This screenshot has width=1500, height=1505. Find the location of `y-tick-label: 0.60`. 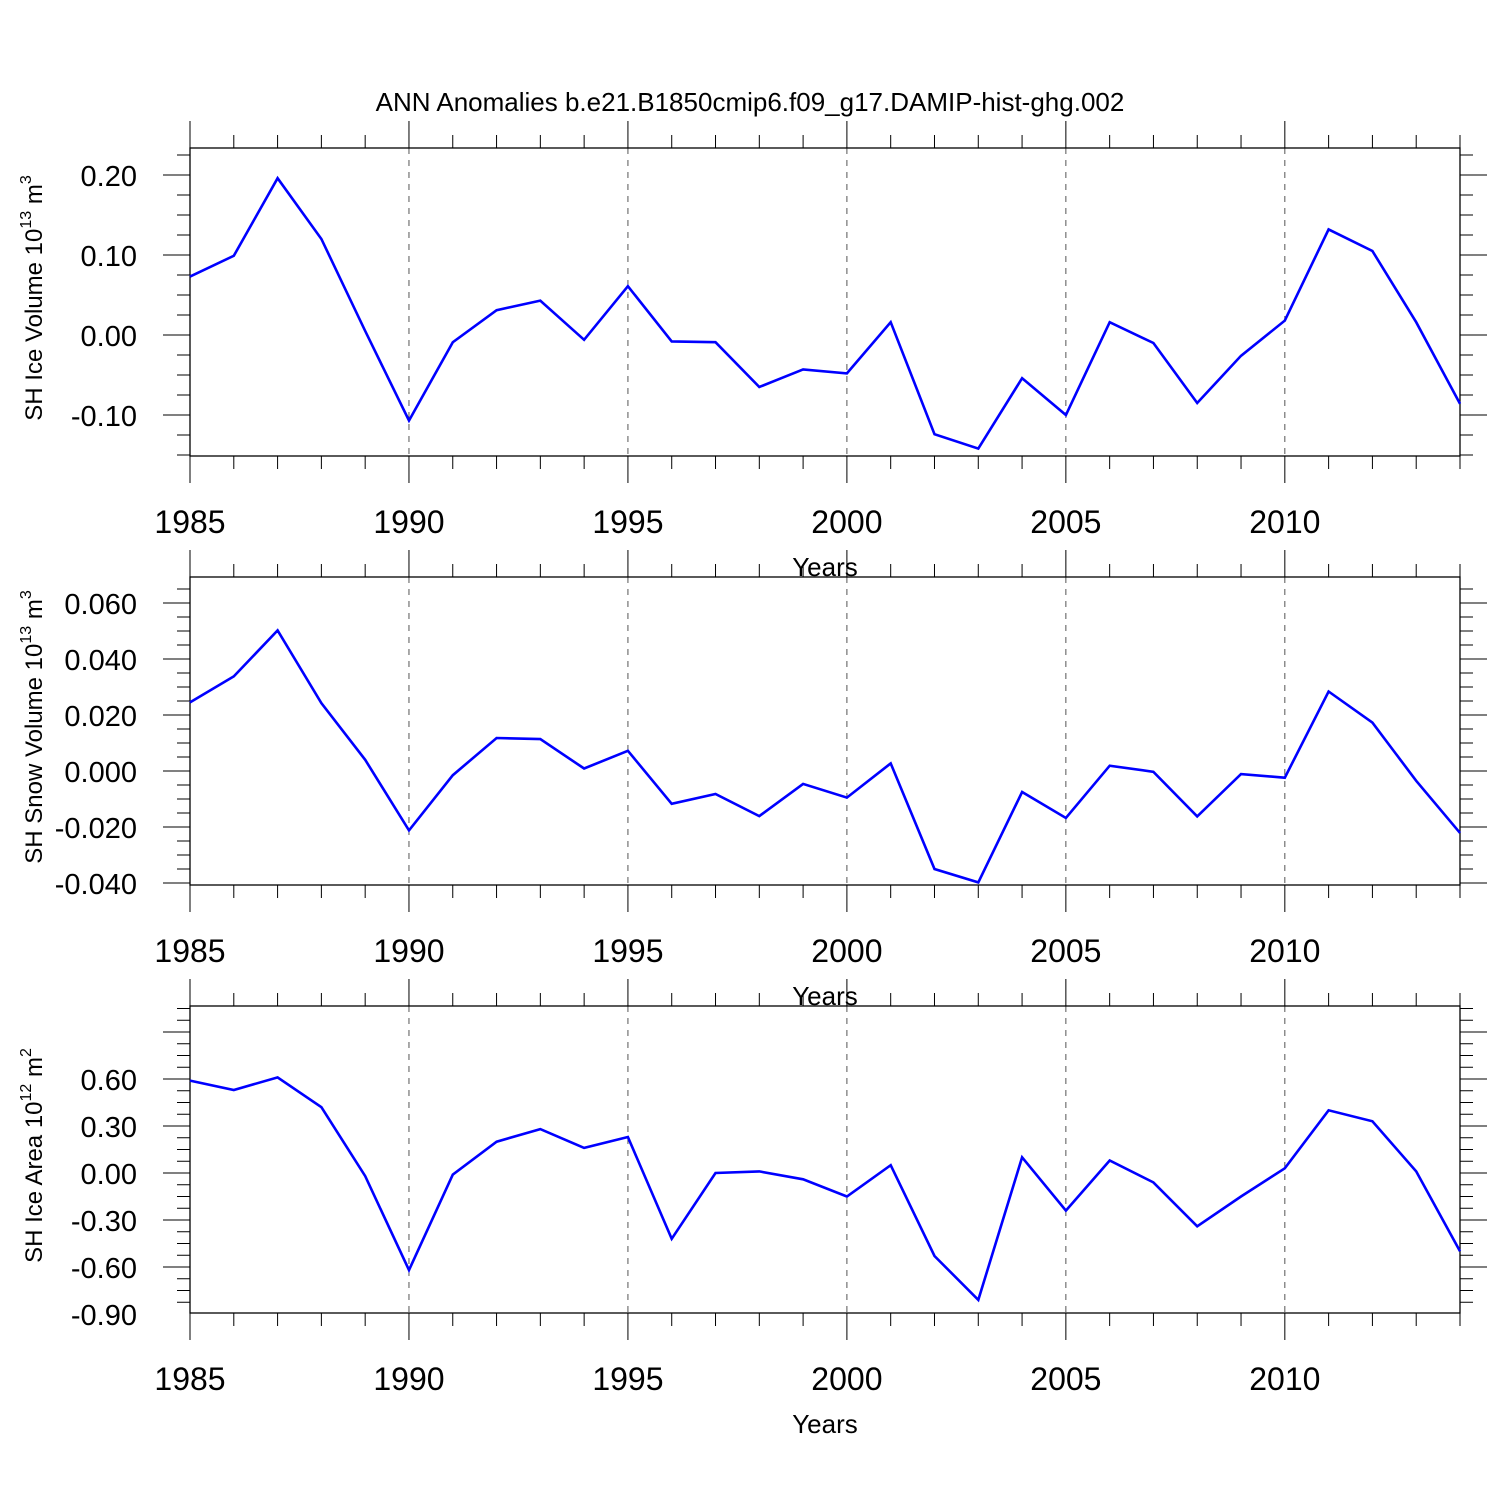

y-tick-label: 0.60 is located at coordinates (109, 1081).